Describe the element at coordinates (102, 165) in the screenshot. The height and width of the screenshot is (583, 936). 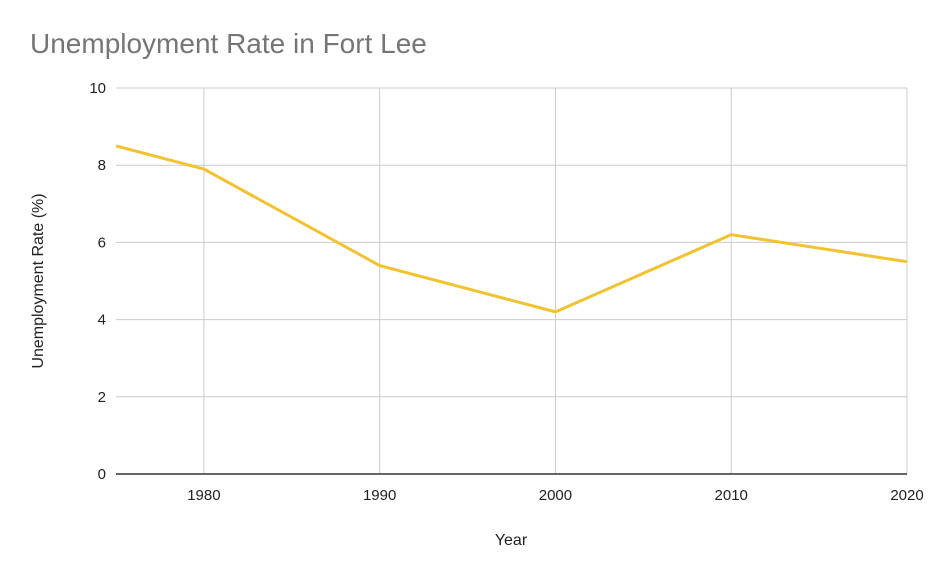
I see `y-tick-label: 8` at that location.